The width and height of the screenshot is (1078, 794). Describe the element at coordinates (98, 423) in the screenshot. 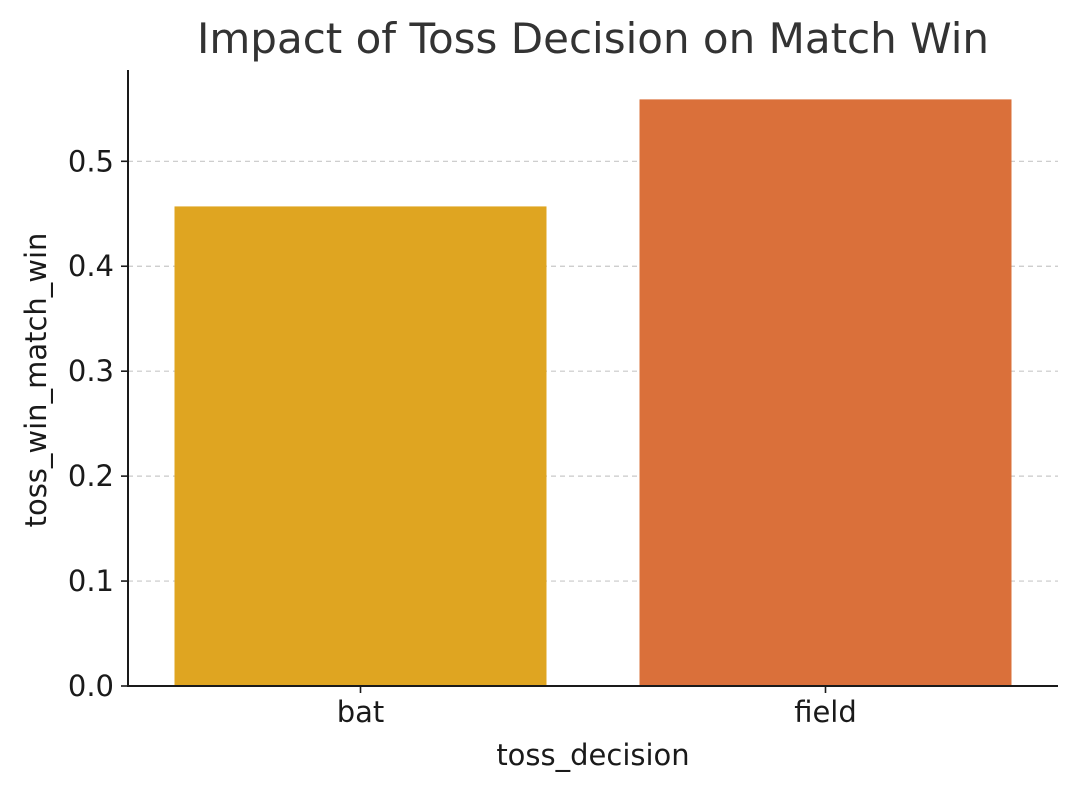

I see `y-axis-ticks: 0.0 0.1 0.2 0.3 0.4 0.5` at that location.